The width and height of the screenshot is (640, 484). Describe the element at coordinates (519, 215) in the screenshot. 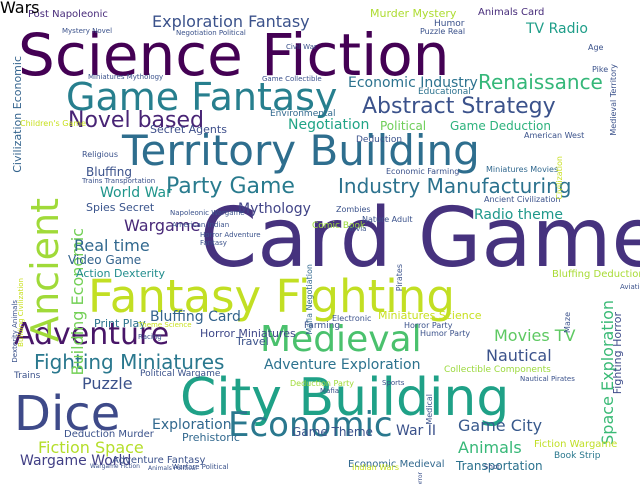

I see `word-radio-theme: Radio theme` at that location.